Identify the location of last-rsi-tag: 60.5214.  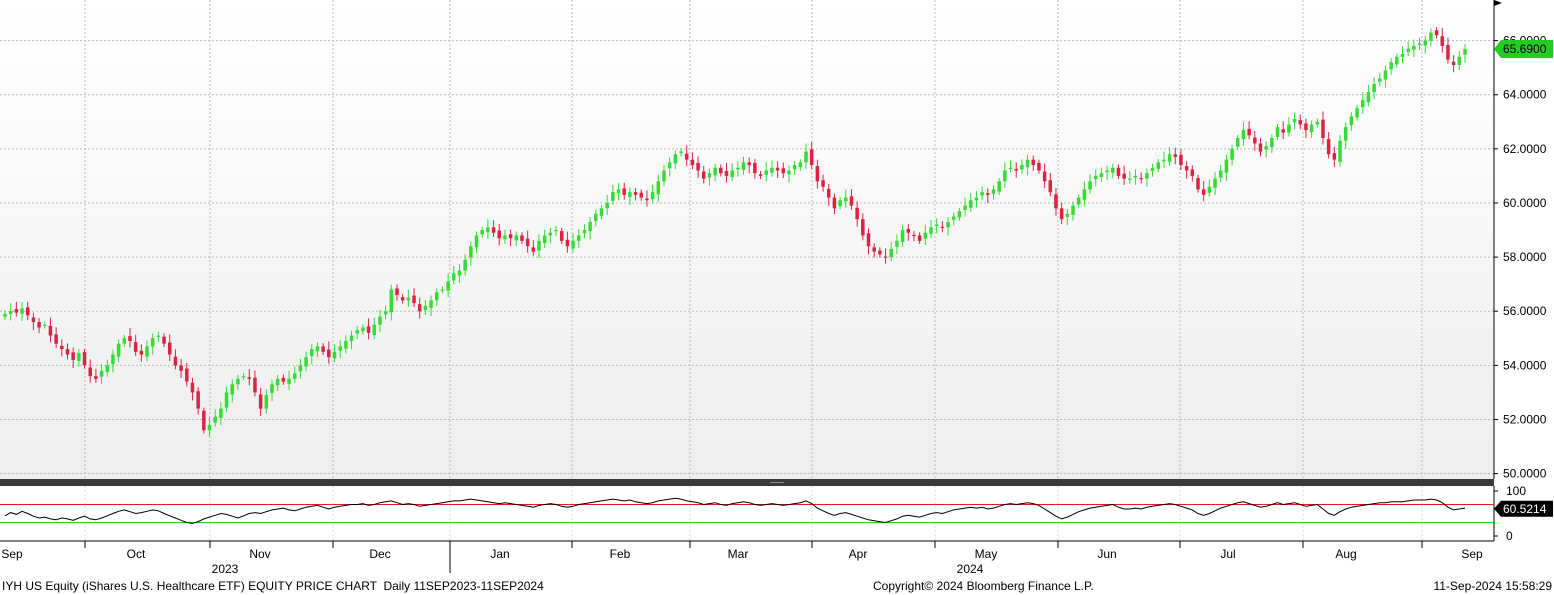
(1523, 508).